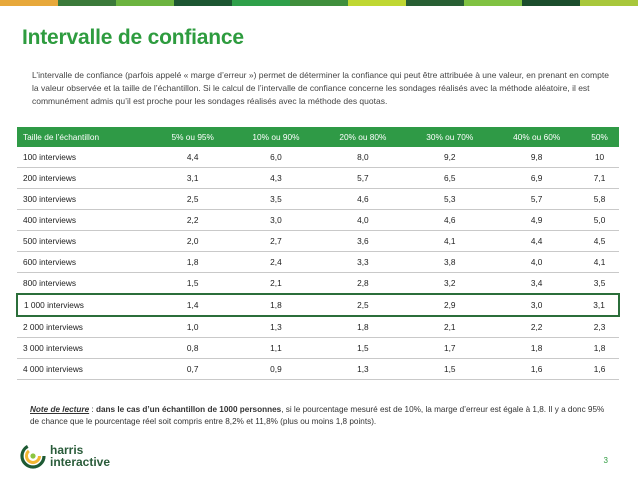 This screenshot has height=479, width=638. What do you see at coordinates (537, 241) in the screenshot?
I see `margin-value-cell: 4,4` at bounding box center [537, 241].